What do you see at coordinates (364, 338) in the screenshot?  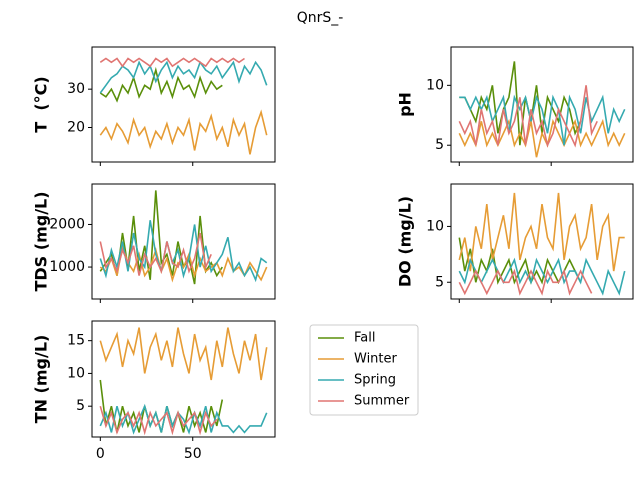 I see `legend-label: Fall` at bounding box center [364, 338].